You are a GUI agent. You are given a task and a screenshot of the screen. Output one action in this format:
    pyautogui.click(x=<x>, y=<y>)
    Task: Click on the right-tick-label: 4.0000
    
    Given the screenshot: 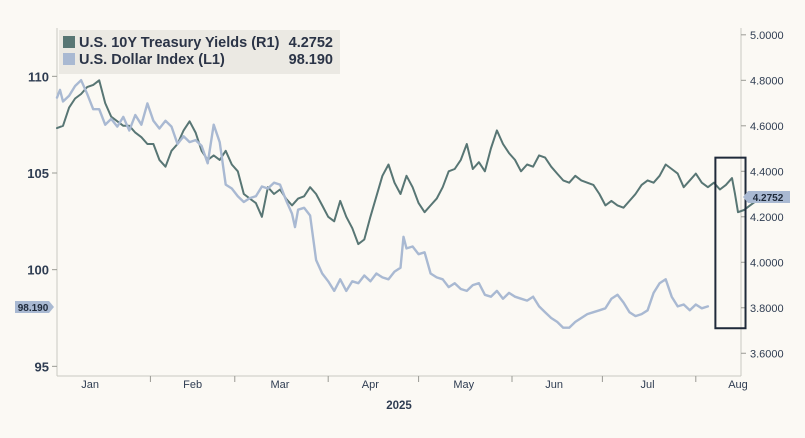 What is the action you would take?
    pyautogui.click(x=767, y=263)
    